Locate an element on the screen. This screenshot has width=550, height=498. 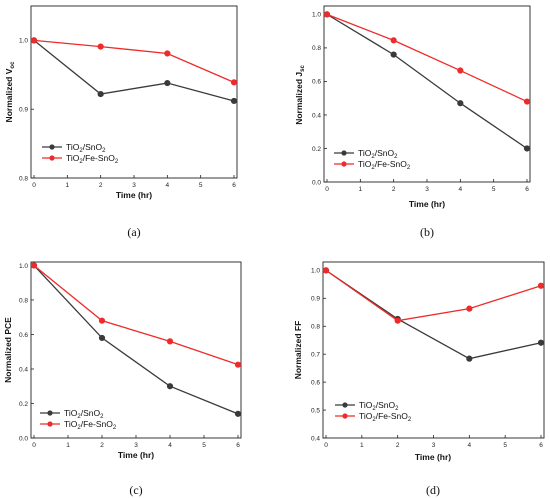
legend-text-part: /SnO is located at coordinates (91, 413).